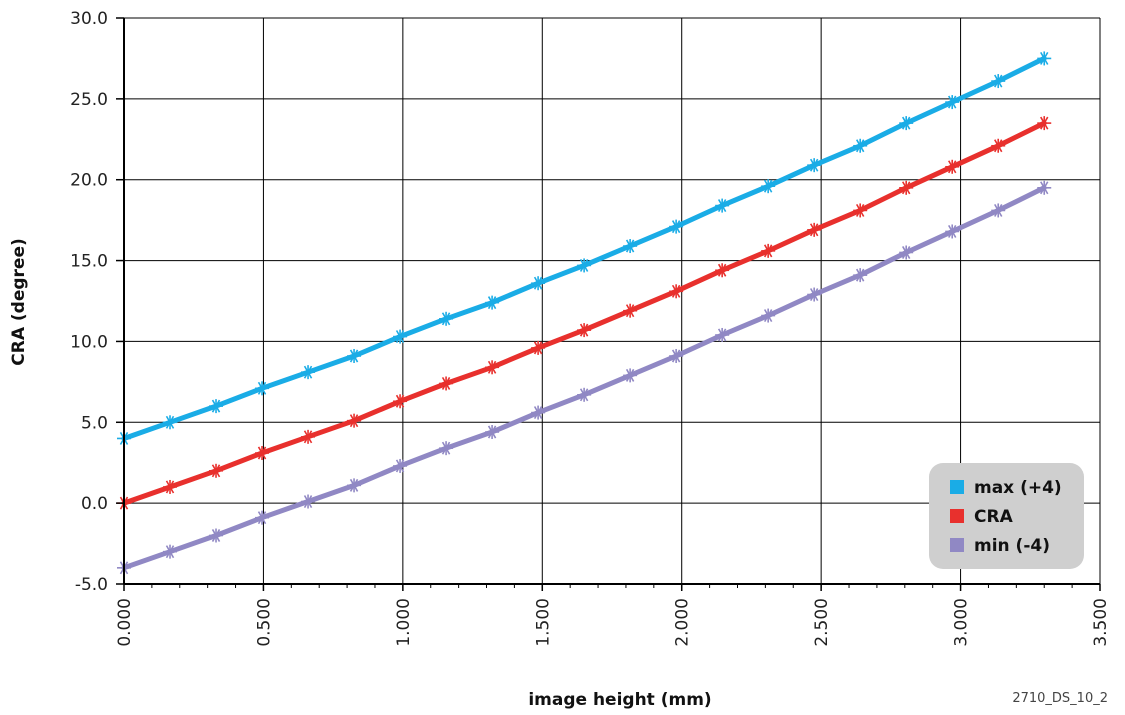 This screenshot has height=715, width=1125. What do you see at coordinates (264, 622) in the screenshot?
I see `x-tick-label: 0.500` at bounding box center [264, 622].